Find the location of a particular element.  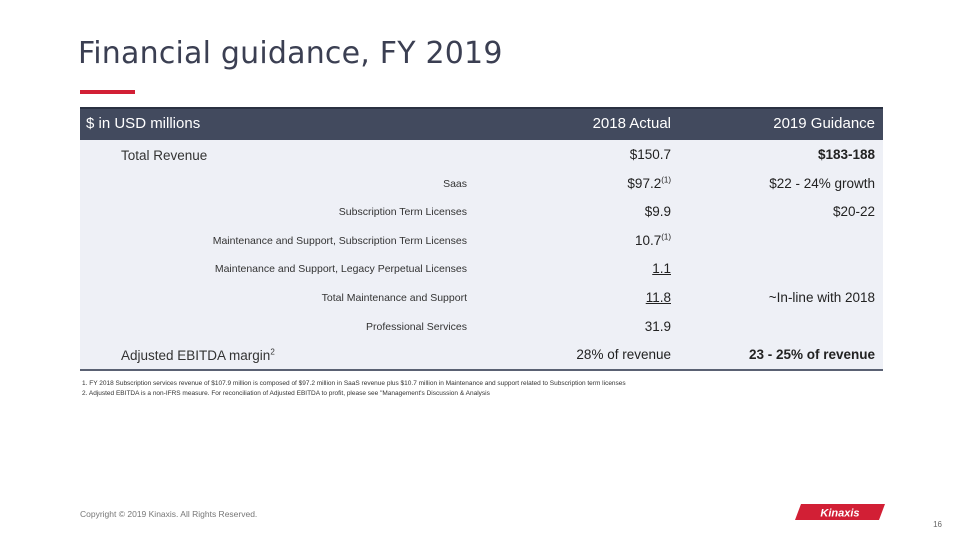

row-actual: $97.2(1) is located at coordinates (649, 183).